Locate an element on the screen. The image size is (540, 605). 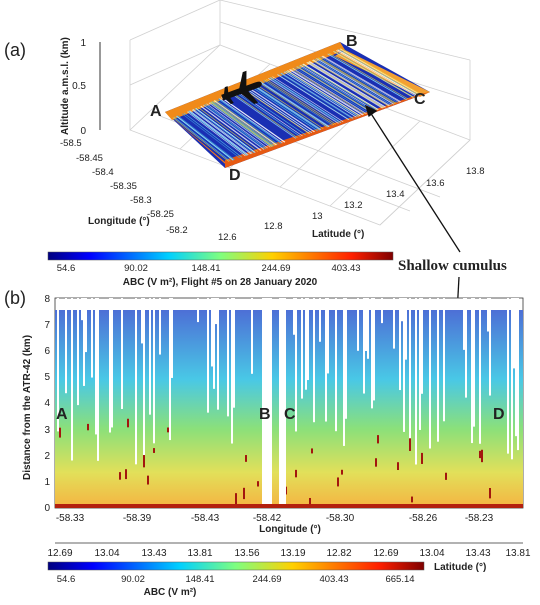
lat-tick-b: 12.69 is located at coordinates (59, 553).